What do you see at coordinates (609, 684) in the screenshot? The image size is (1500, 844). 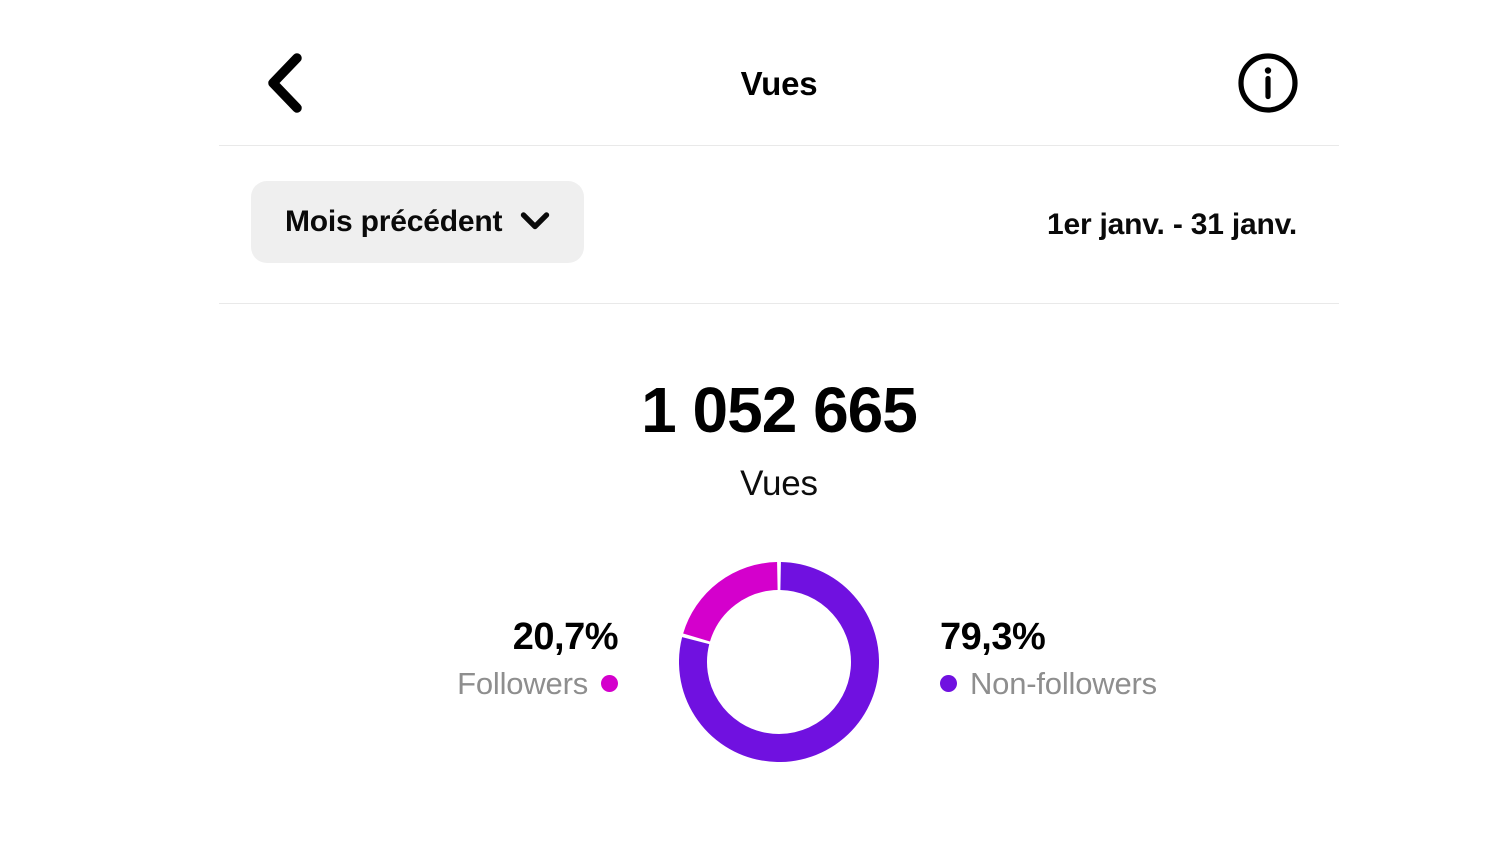 I see `legend-dot-magenta-icon` at bounding box center [609, 684].